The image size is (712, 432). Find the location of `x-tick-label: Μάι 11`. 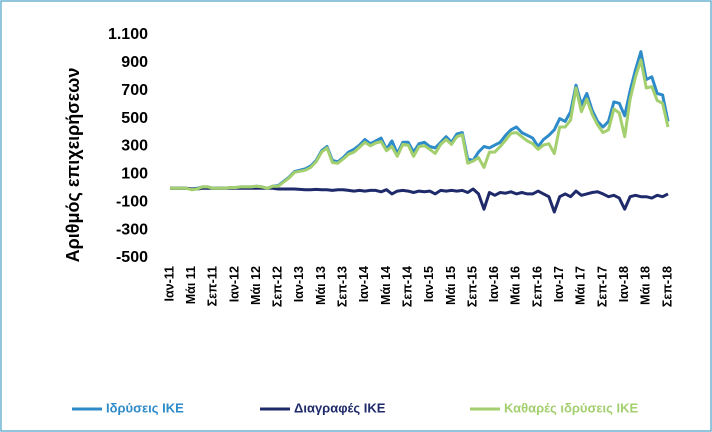

x-tick-label: Μάι 11 is located at coordinates (191, 285).